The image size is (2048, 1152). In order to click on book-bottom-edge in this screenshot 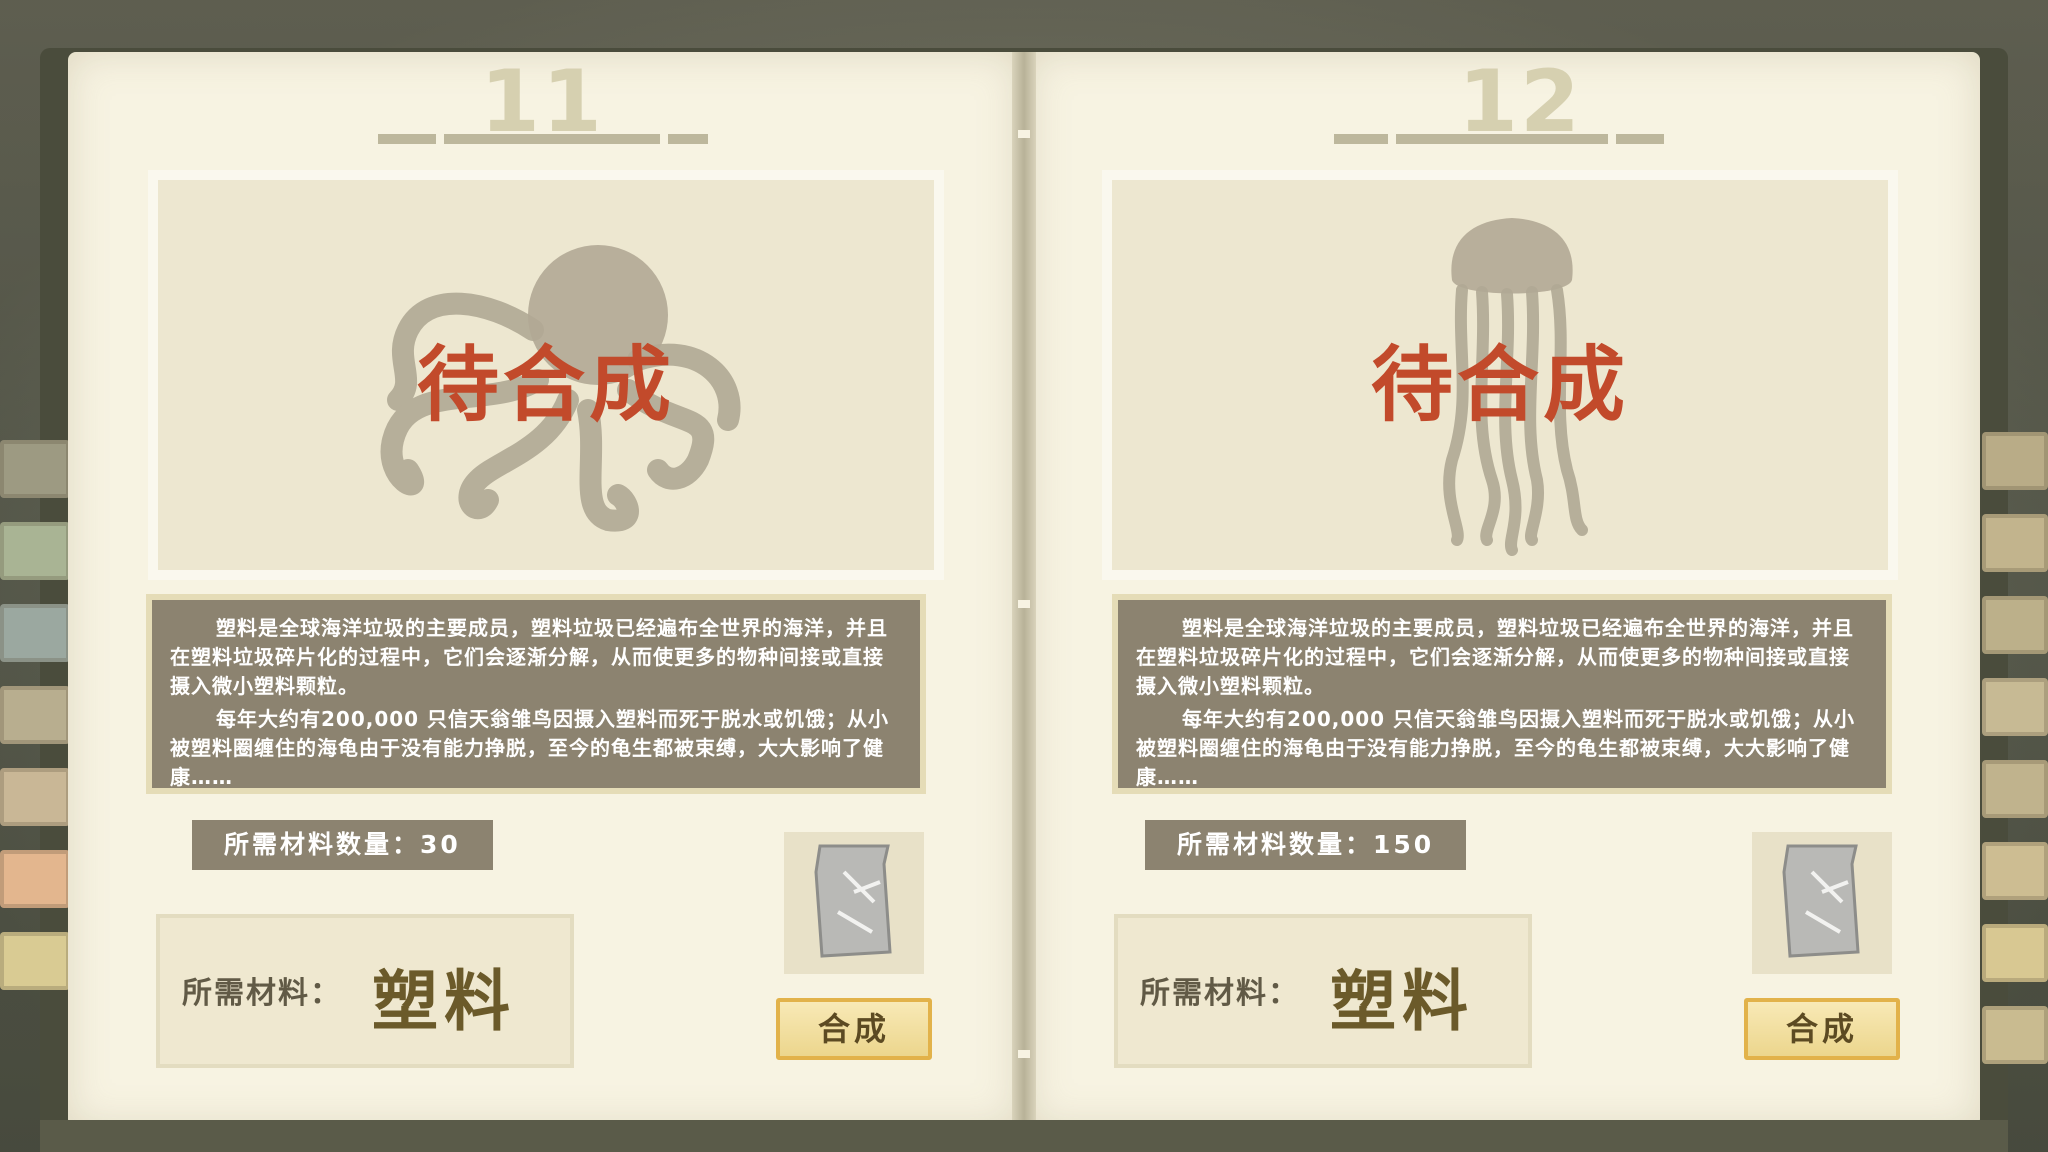, I will do `click(1024, 1136)`.